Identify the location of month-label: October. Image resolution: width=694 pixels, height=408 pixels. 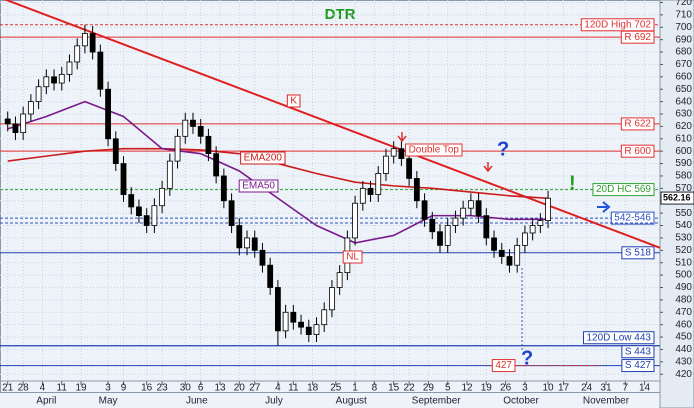
(521, 401).